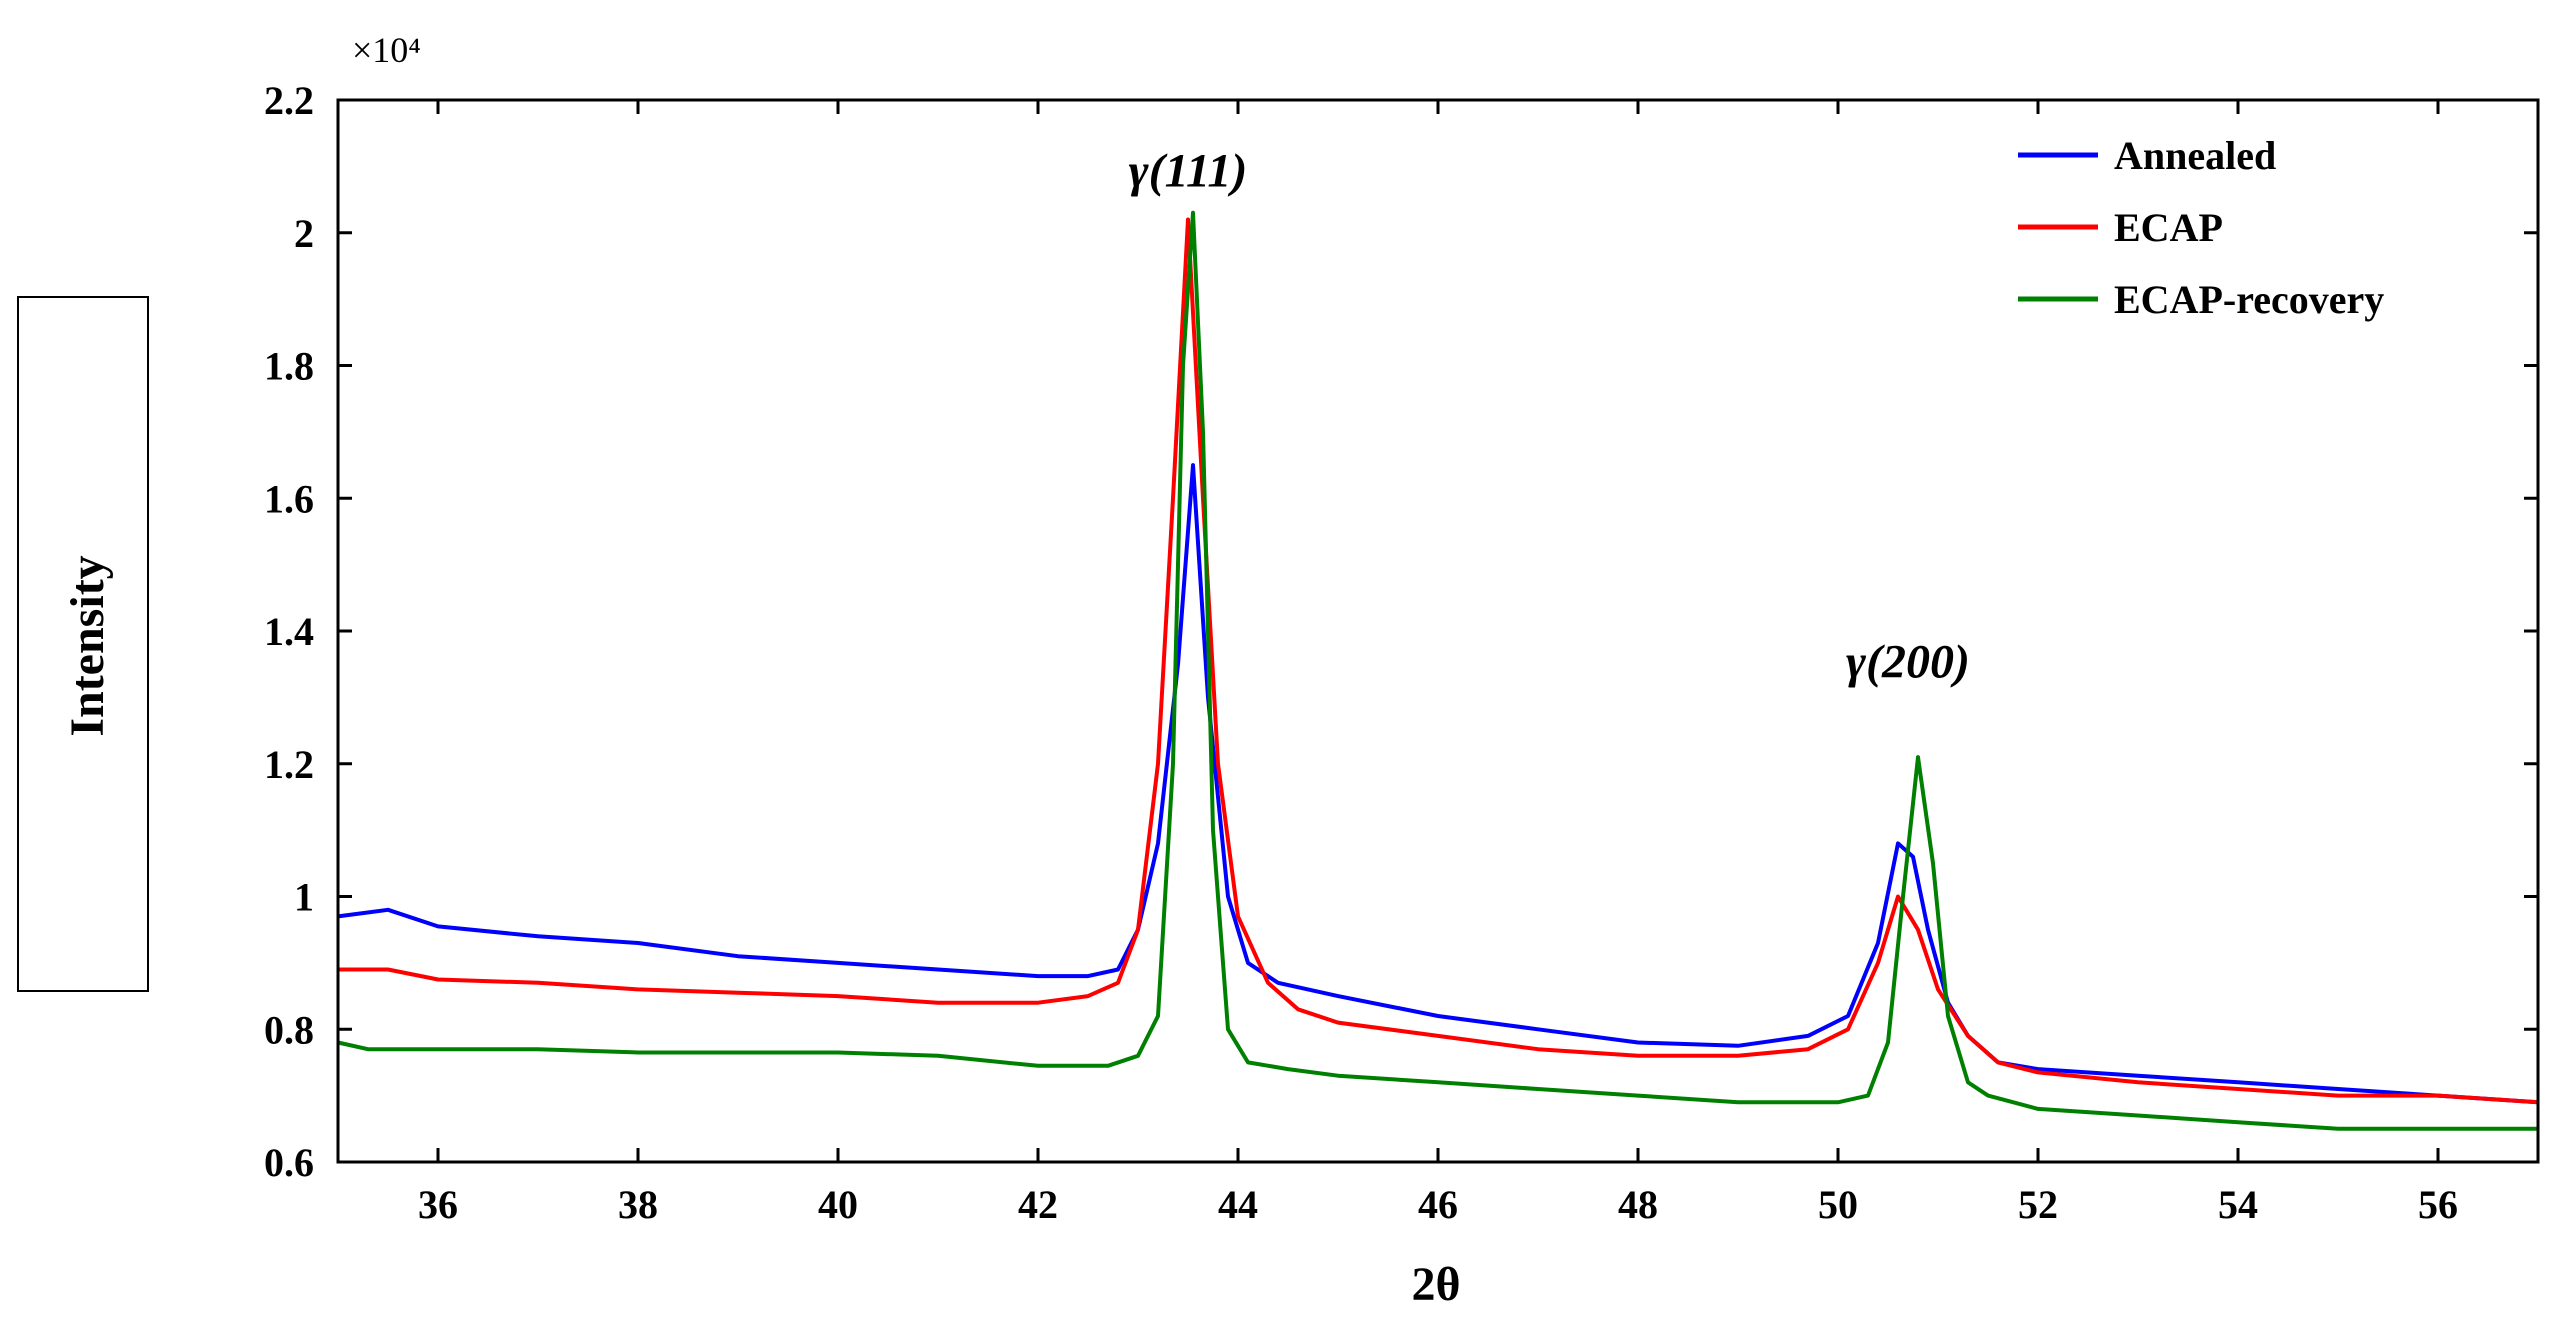 The image size is (2561, 1319). I want to click on y-tick-label: 0.6, so click(289, 1162).